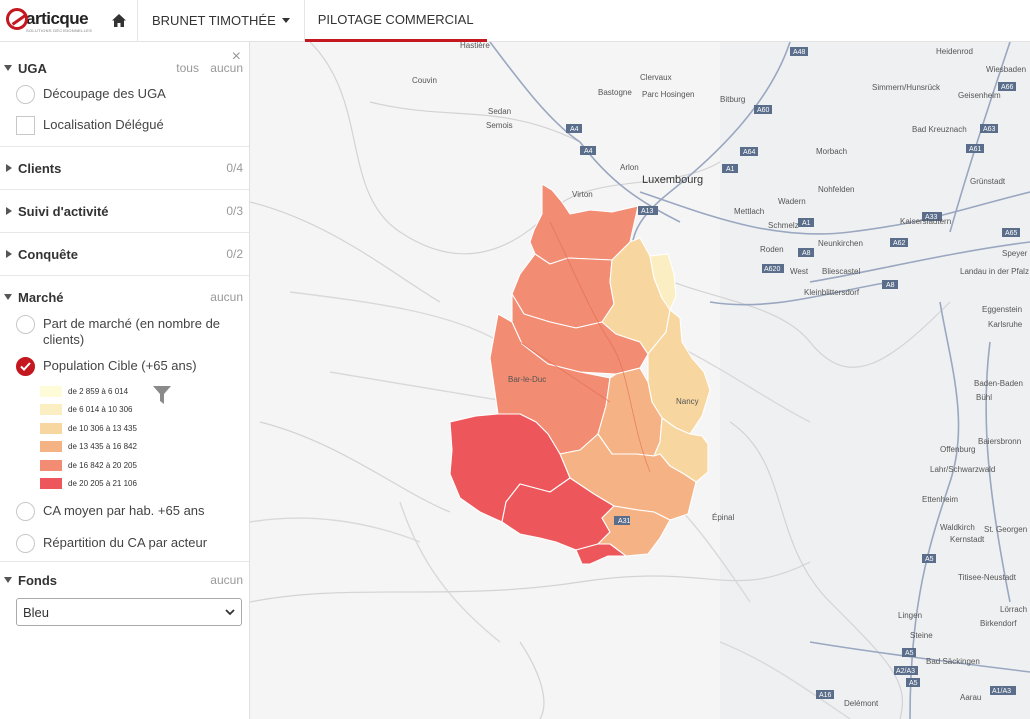  Describe the element at coordinates (234, 168) in the screenshot. I see `section-count: 0/4` at that location.